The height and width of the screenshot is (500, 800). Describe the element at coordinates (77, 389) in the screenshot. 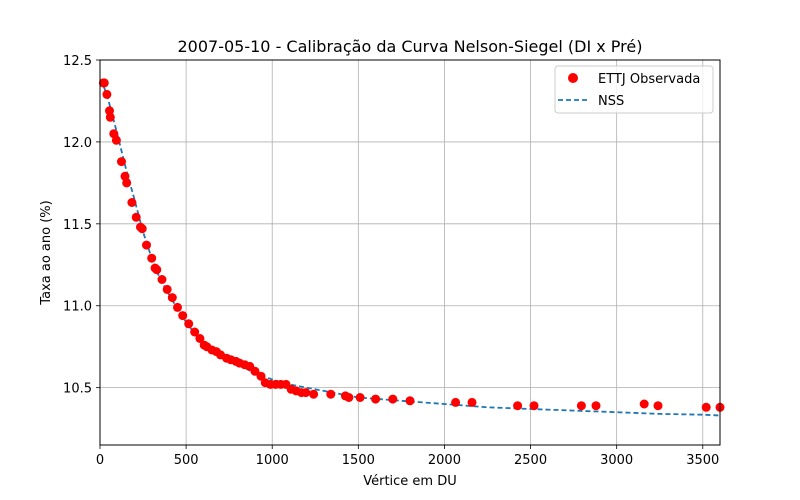

I see `y-tick-label: 10.5` at that location.